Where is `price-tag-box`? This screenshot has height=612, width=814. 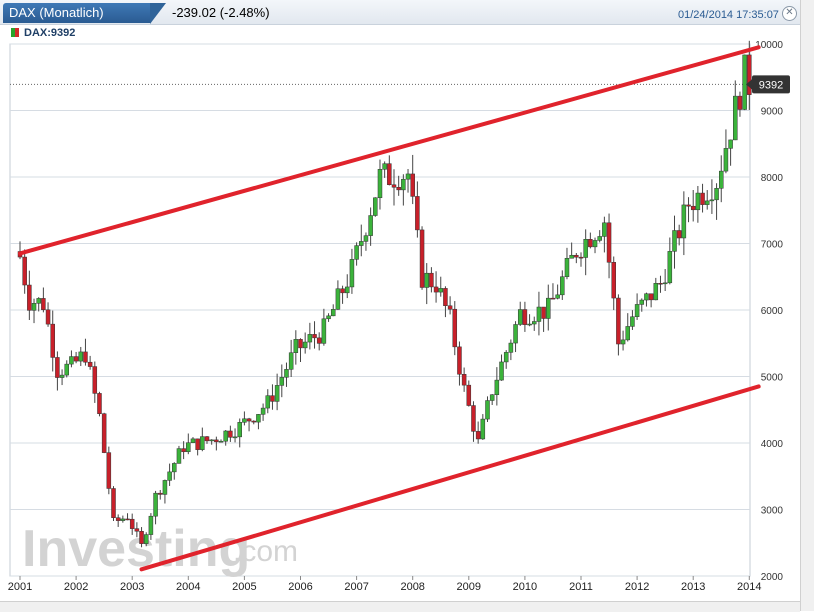
price-tag-box is located at coordinates (771, 84).